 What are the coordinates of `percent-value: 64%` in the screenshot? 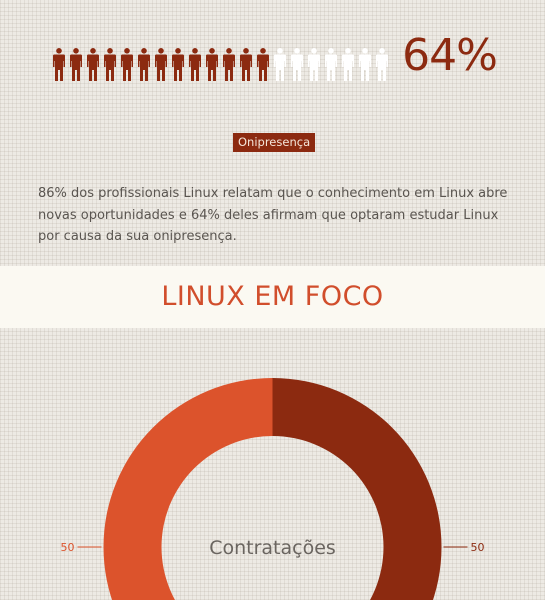 It's located at (449, 55).